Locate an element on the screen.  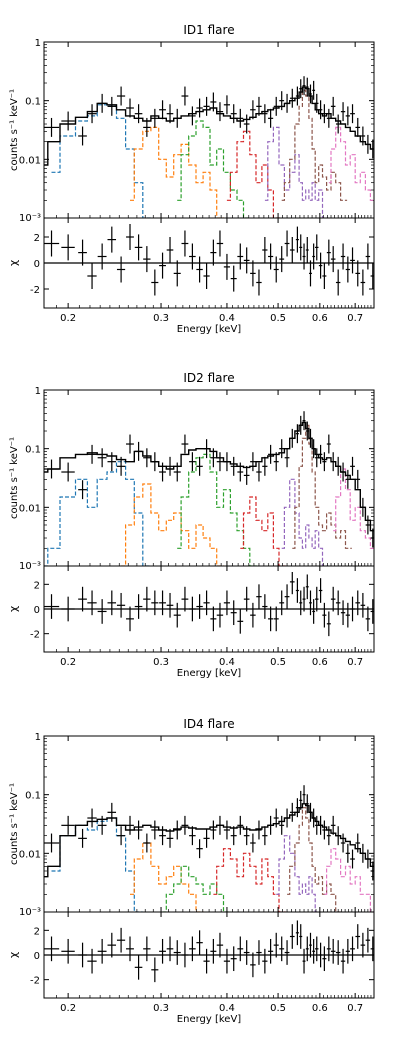
x-tick-label: 0.5 is located at coordinates (278, 1008).